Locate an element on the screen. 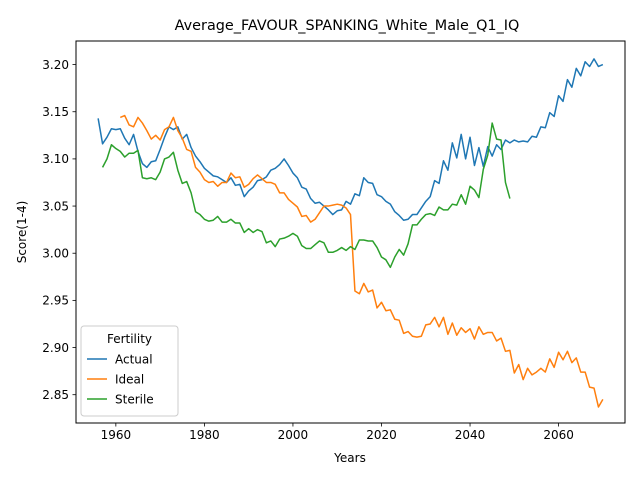 Image resolution: width=640 pixels, height=480 pixels. x-axis-label: Years is located at coordinates (349, 458).